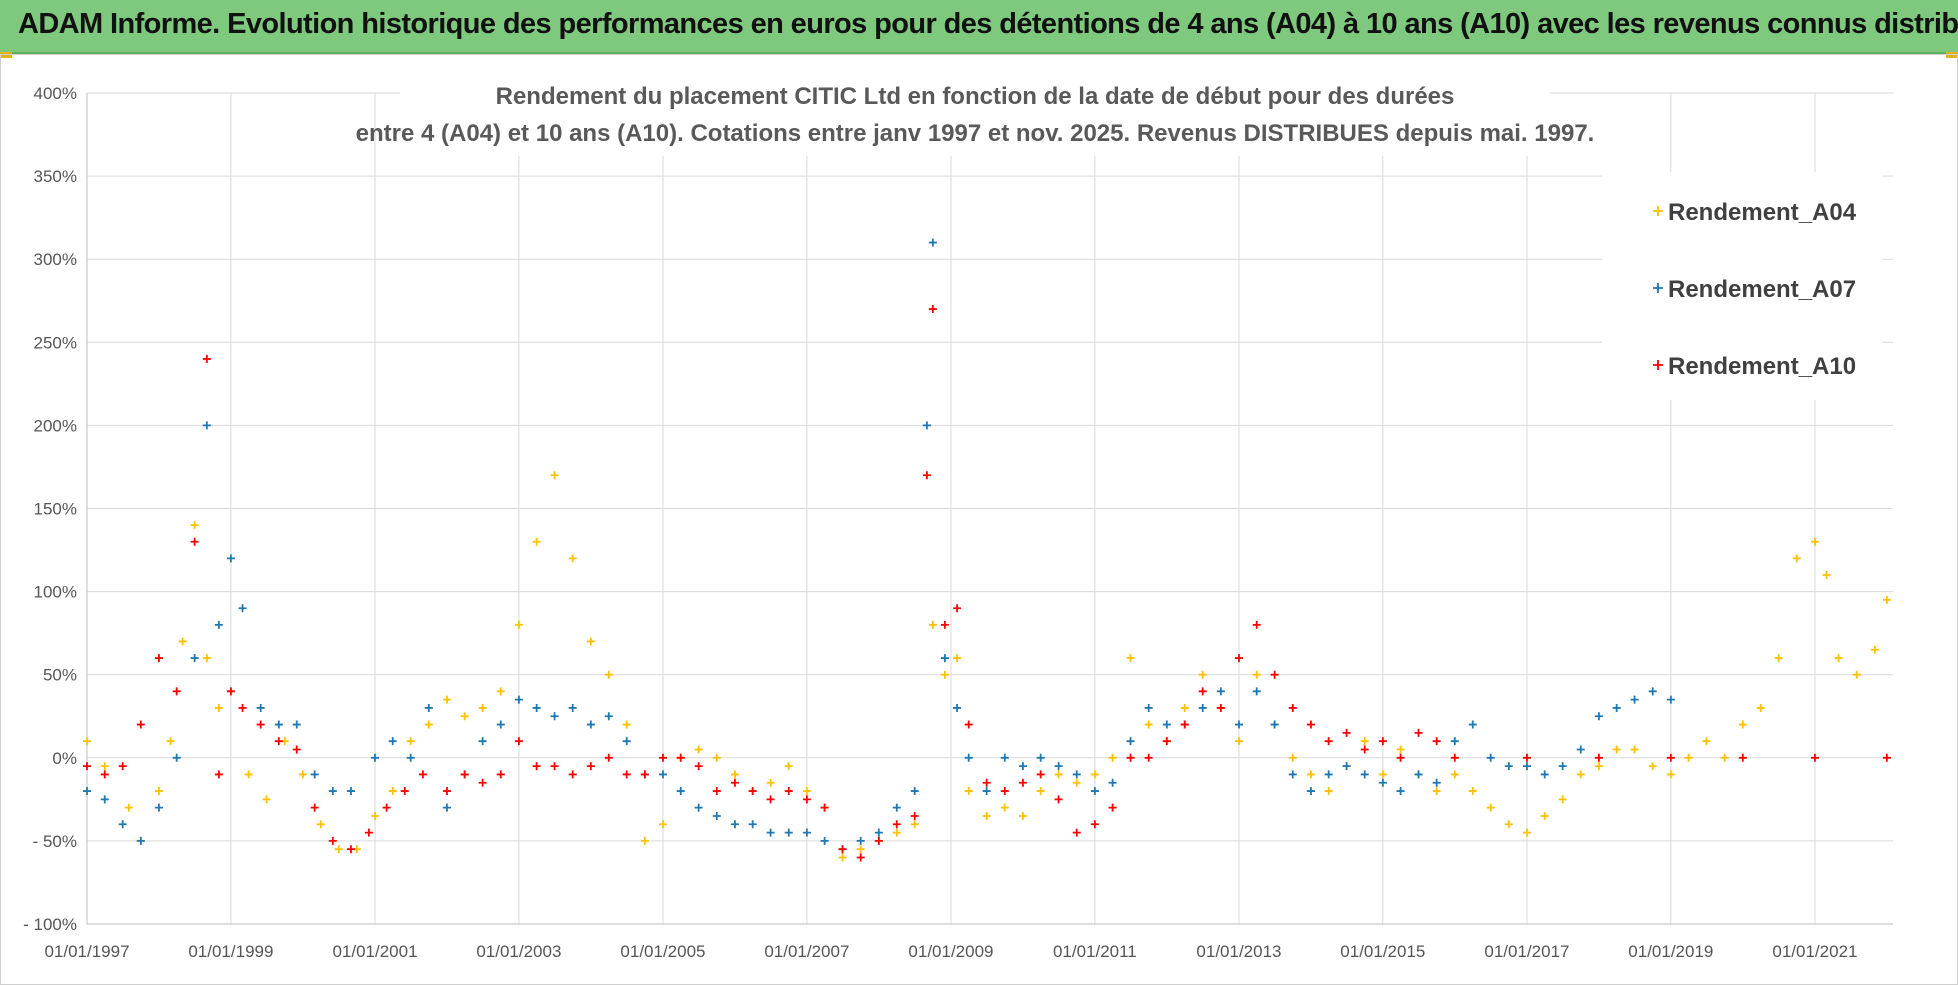 The height and width of the screenshot is (985, 1958). I want to click on y-tick-label: 300%, so click(55, 259).